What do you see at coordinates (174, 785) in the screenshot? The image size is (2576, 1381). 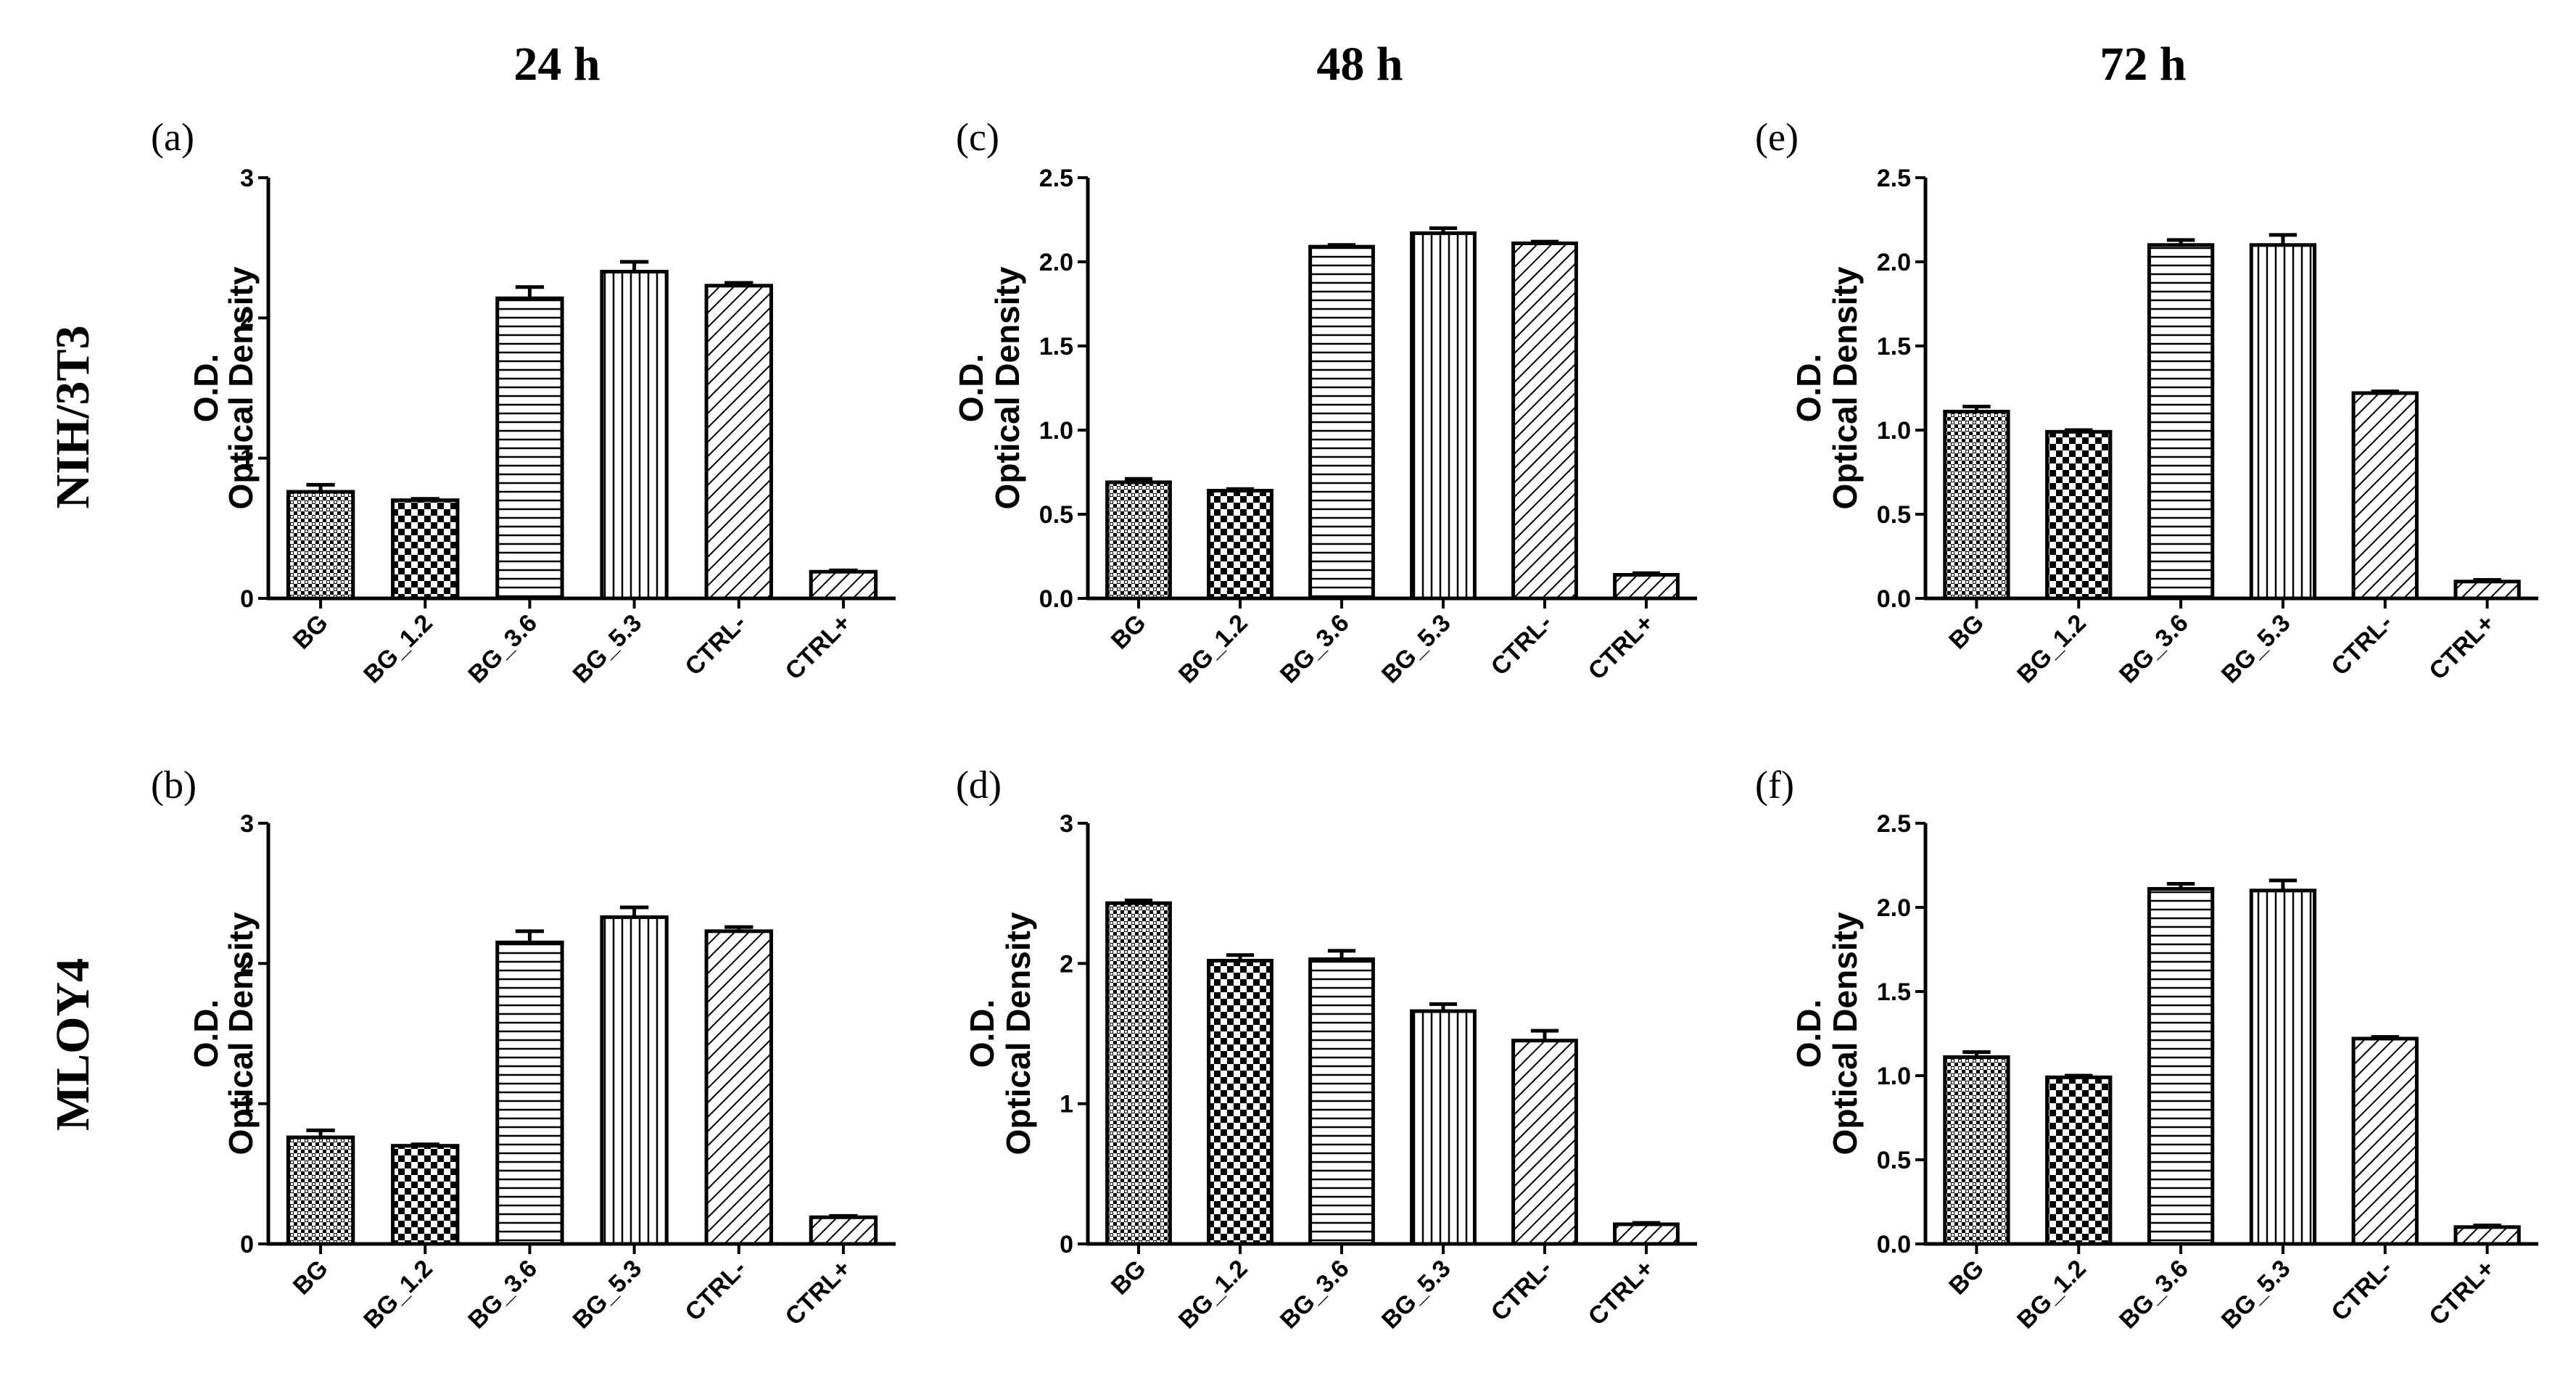 I see `panel-letter: (b)` at bounding box center [174, 785].